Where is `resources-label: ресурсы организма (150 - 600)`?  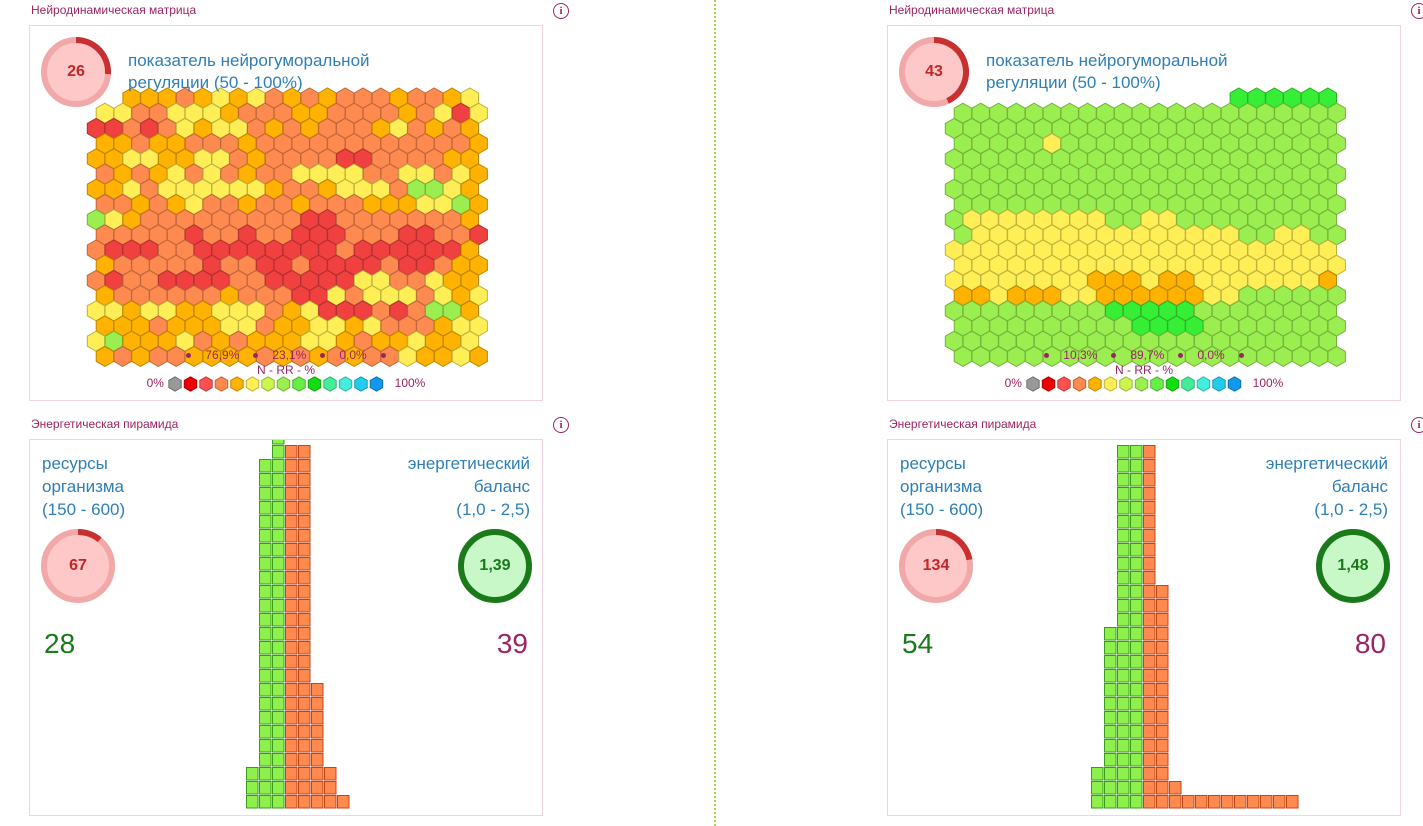
resources-label: ресурсы организма (150 - 600) is located at coordinates (941, 486).